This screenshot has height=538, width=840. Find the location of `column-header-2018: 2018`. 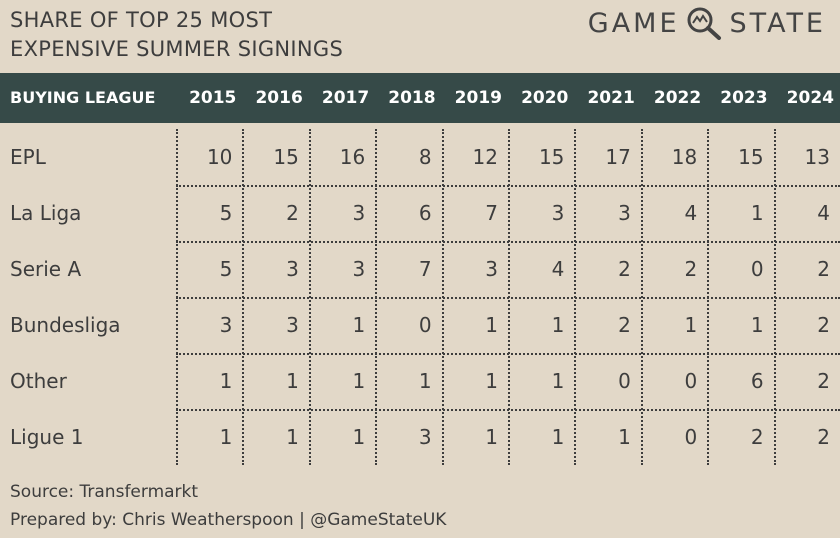

column-header-2018: 2018 is located at coordinates (412, 98).